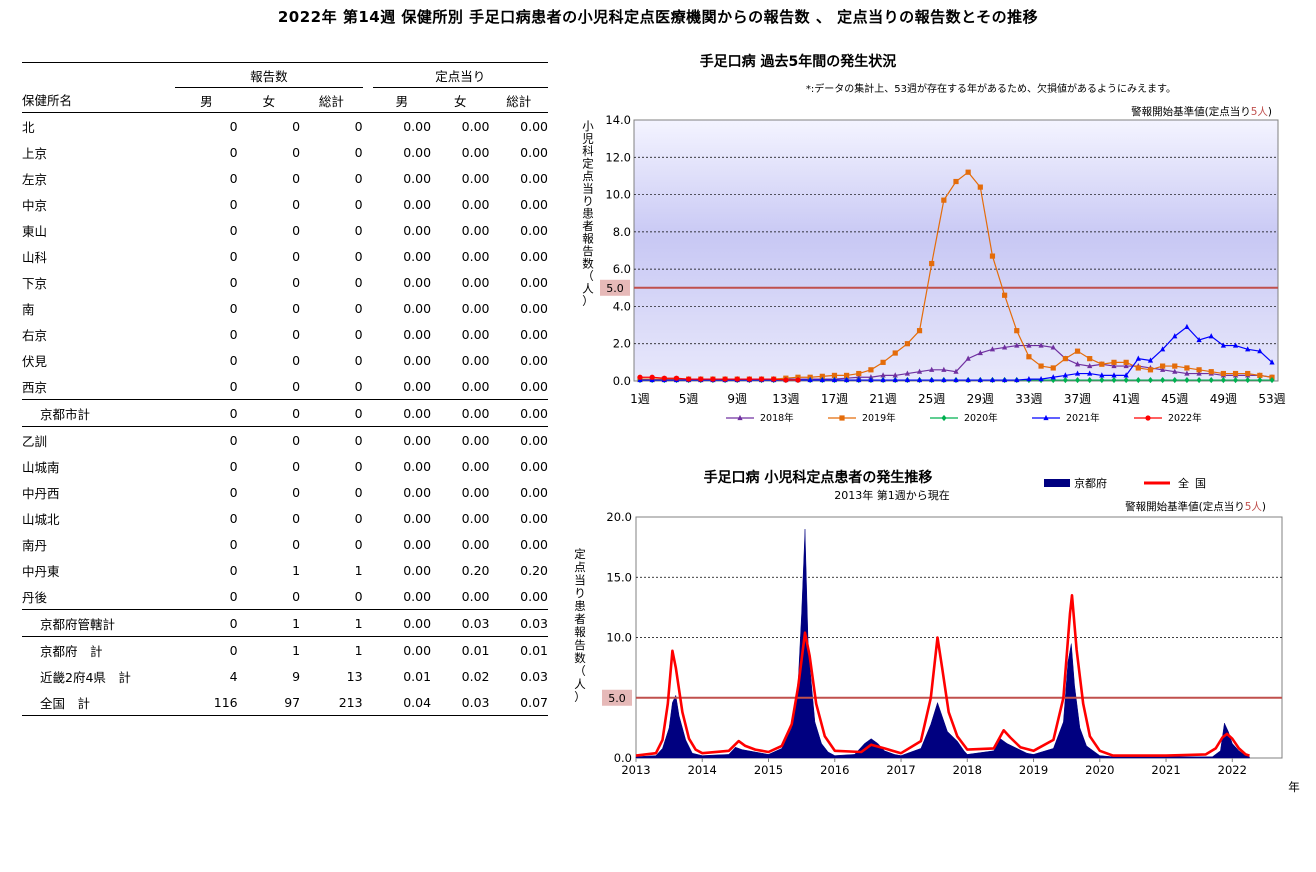  Describe the element at coordinates (879, 418) in the screenshot. I see `chart1-legend-label: 2019年` at that location.